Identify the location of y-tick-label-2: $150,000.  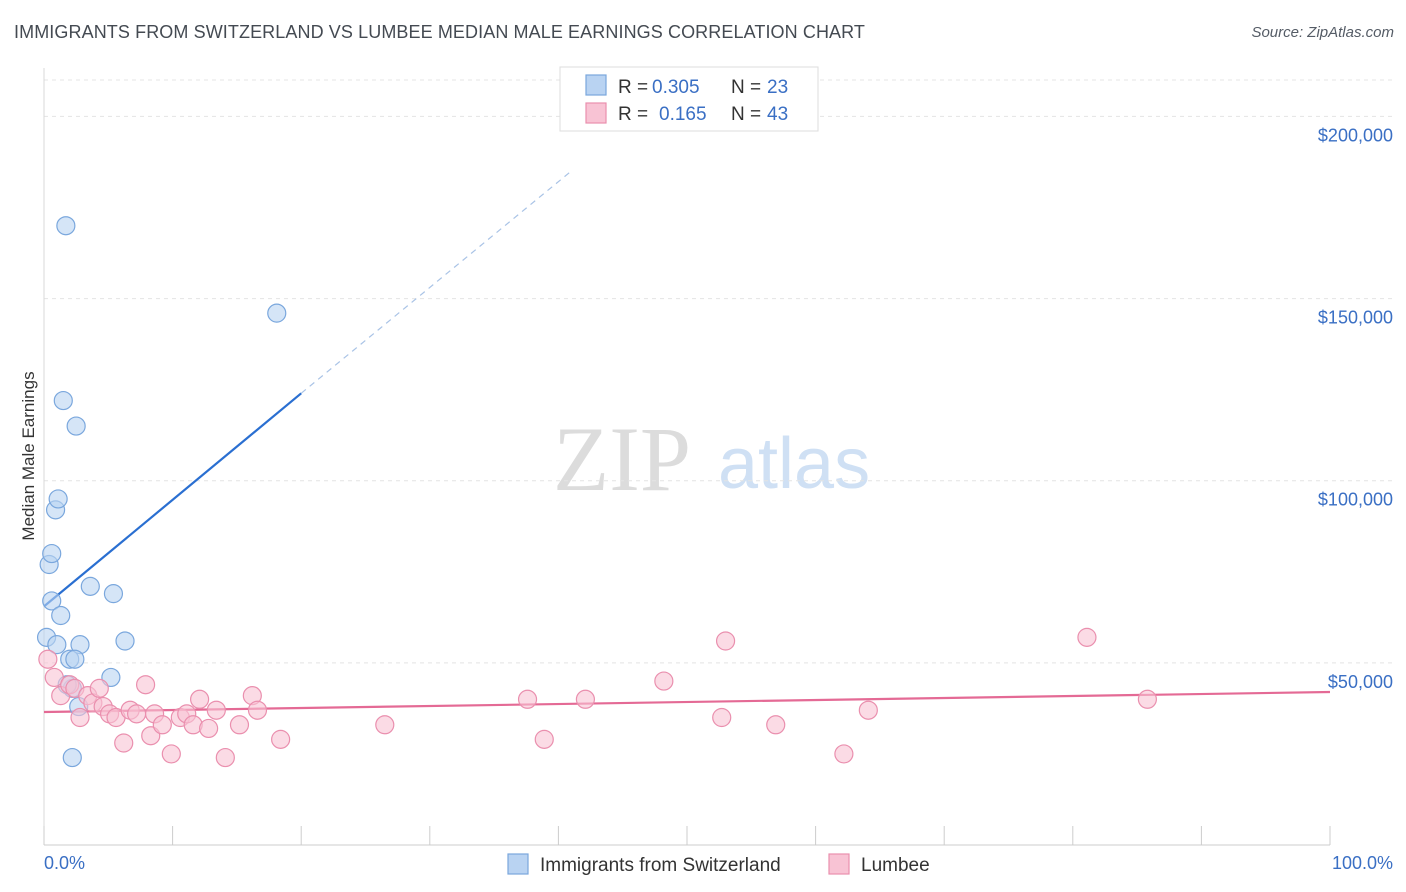
(1355, 318).